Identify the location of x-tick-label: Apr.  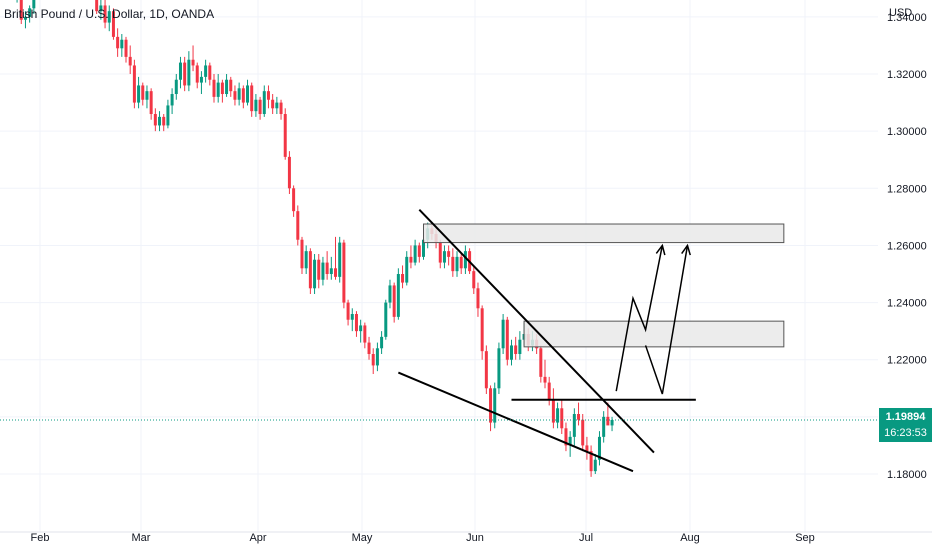
(257, 538).